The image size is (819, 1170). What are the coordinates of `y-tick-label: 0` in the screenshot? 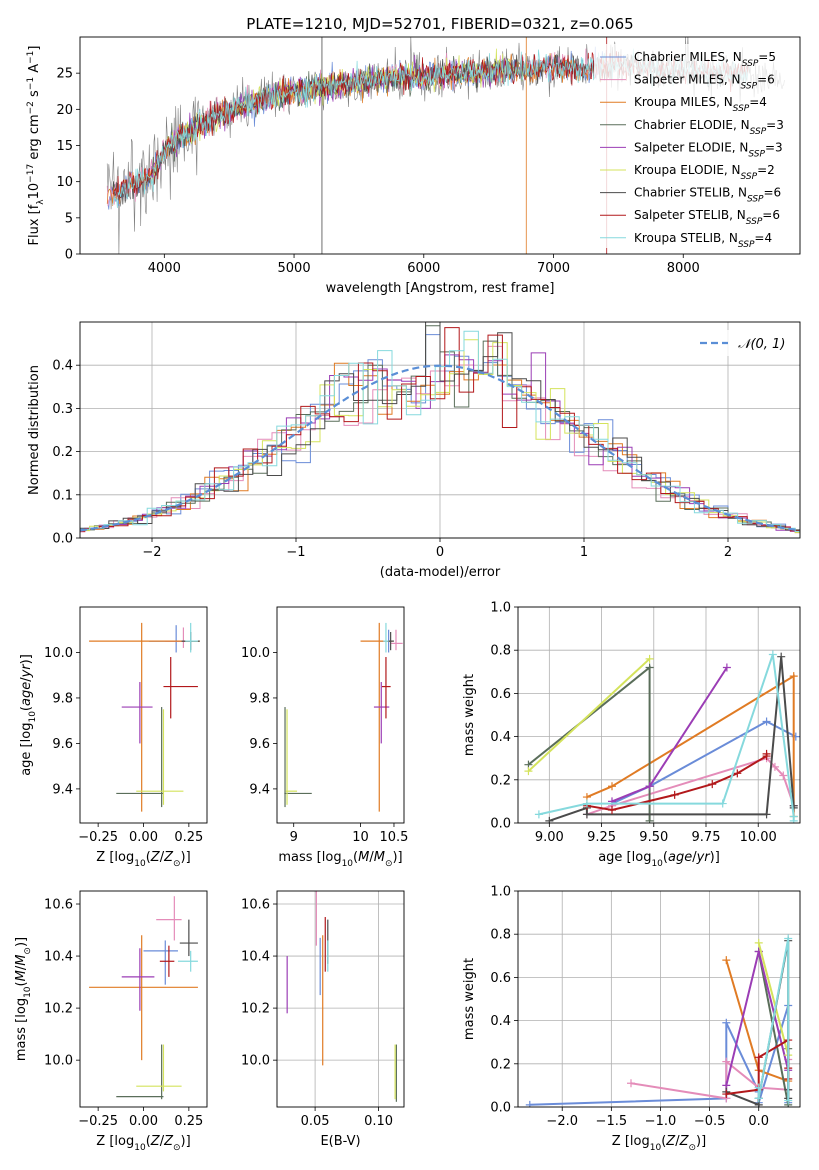 It's located at (69, 255).